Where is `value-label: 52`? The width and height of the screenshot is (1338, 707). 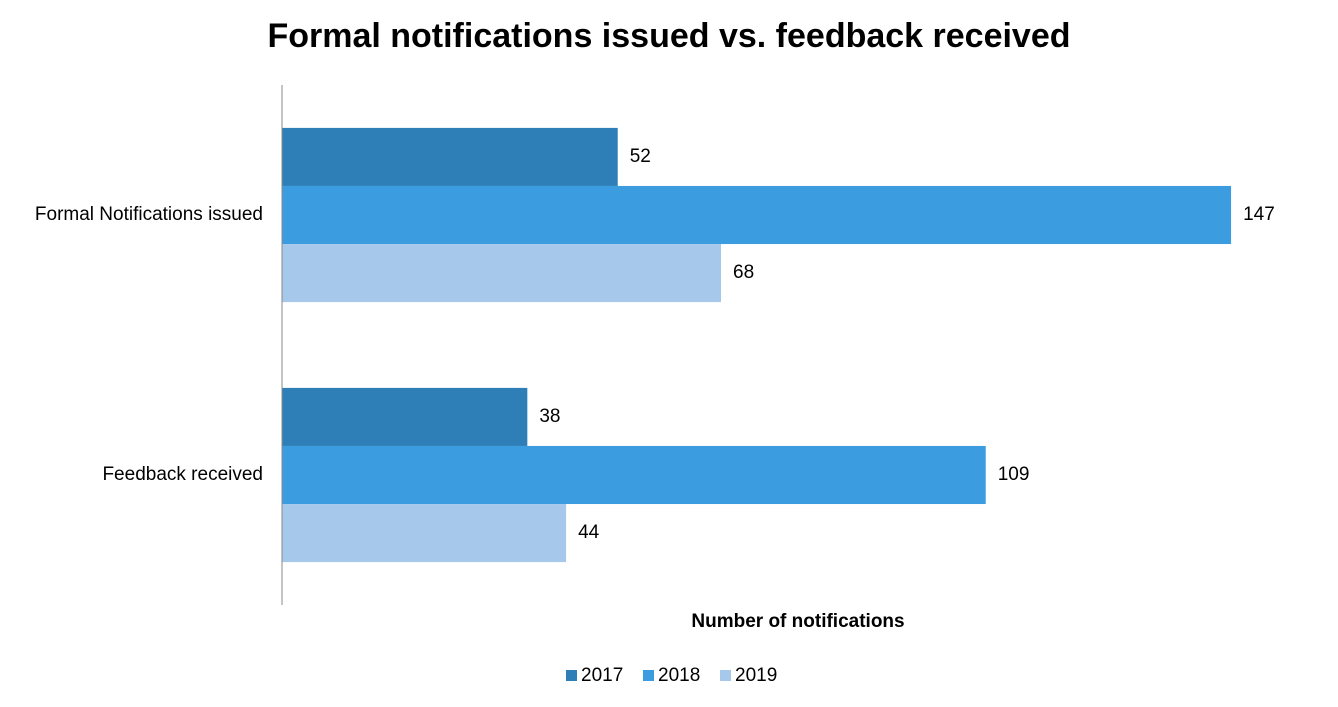 value-label: 52 is located at coordinates (640, 156).